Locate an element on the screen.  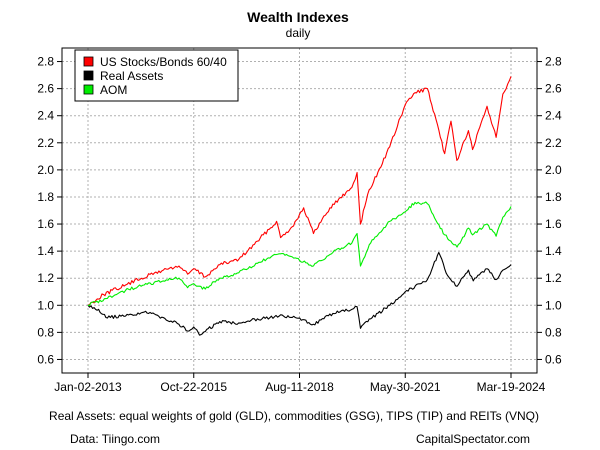
y-tick-label-left: 0.8 is located at coordinates (45, 332).